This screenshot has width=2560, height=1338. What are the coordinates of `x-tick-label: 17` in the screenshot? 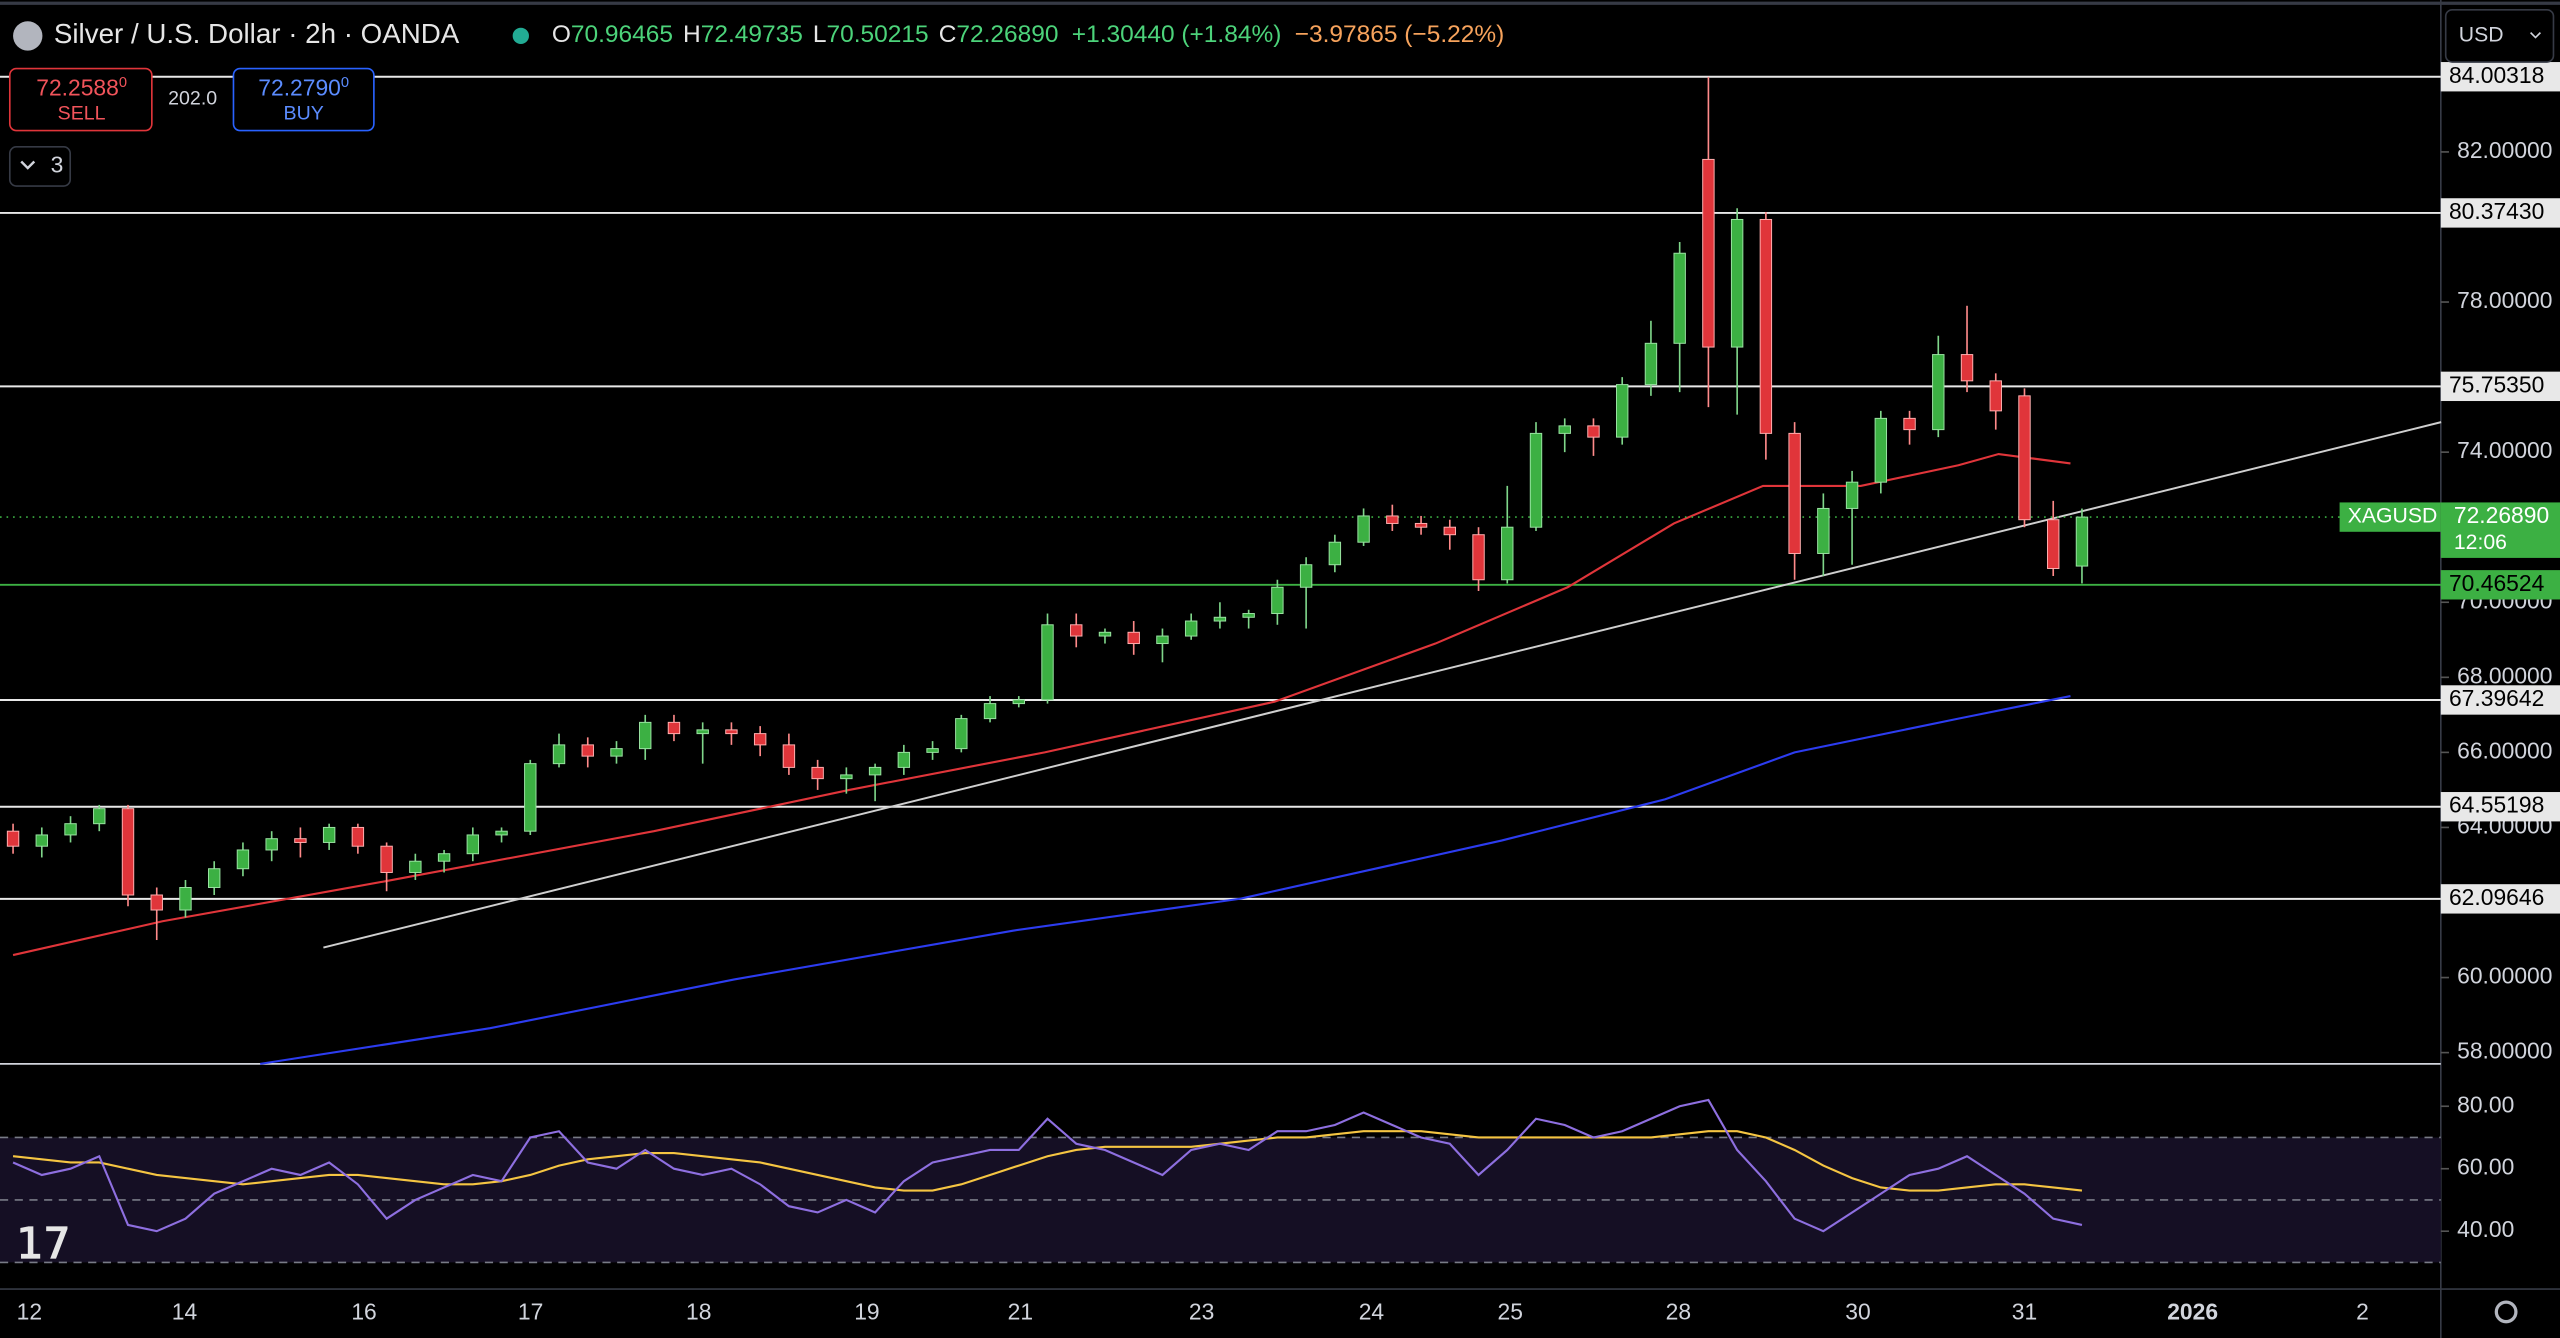 It's located at (530, 1312).